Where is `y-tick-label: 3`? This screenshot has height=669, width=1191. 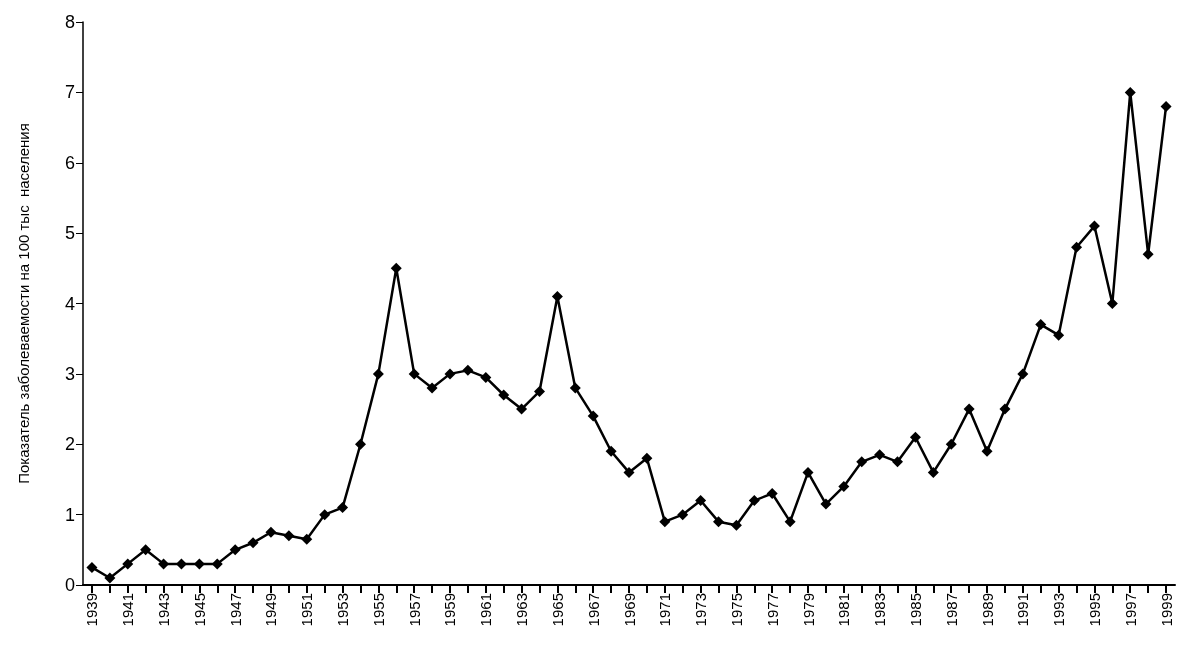
y-tick-label: 3 is located at coordinates (69, 373).